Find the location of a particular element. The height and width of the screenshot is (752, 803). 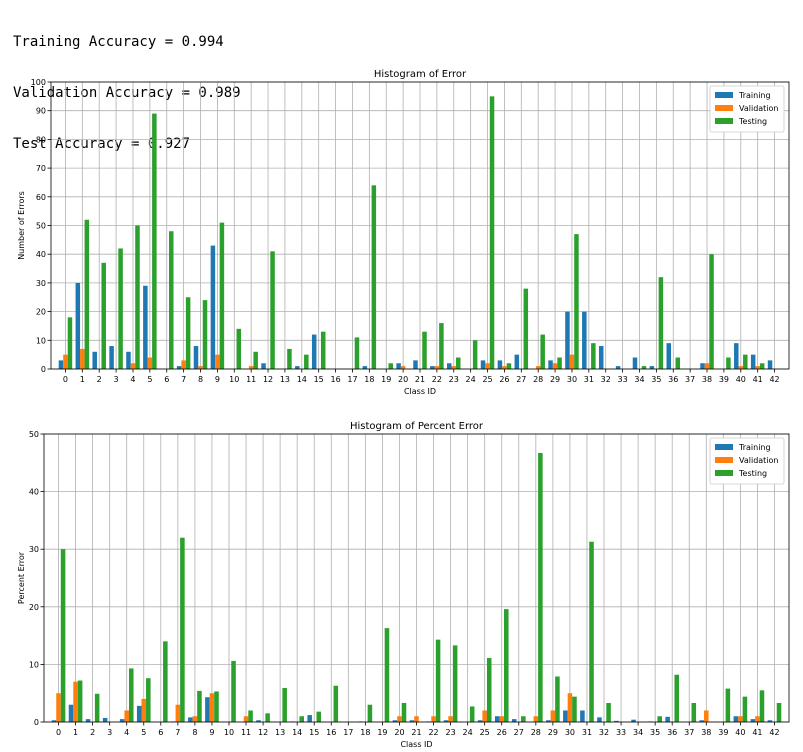

y-tick-label: 60 is located at coordinates (41, 197).